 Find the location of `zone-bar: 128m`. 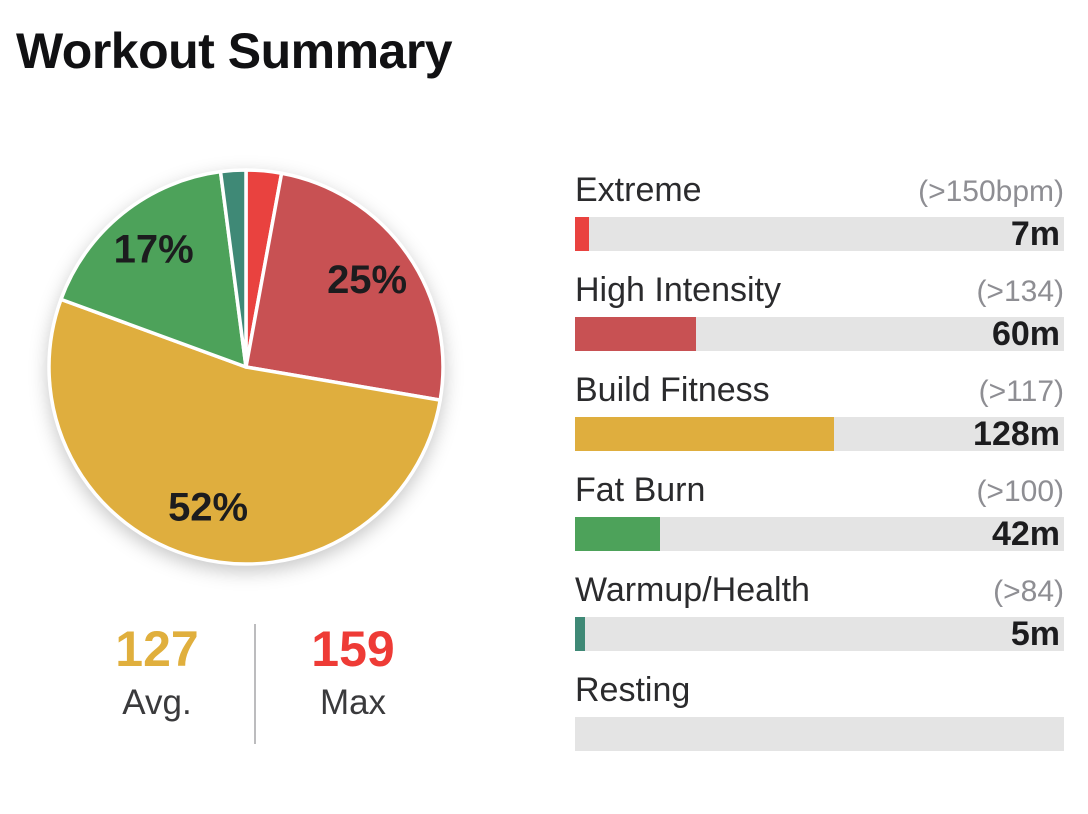

zone-bar: 128m is located at coordinates (819, 434).